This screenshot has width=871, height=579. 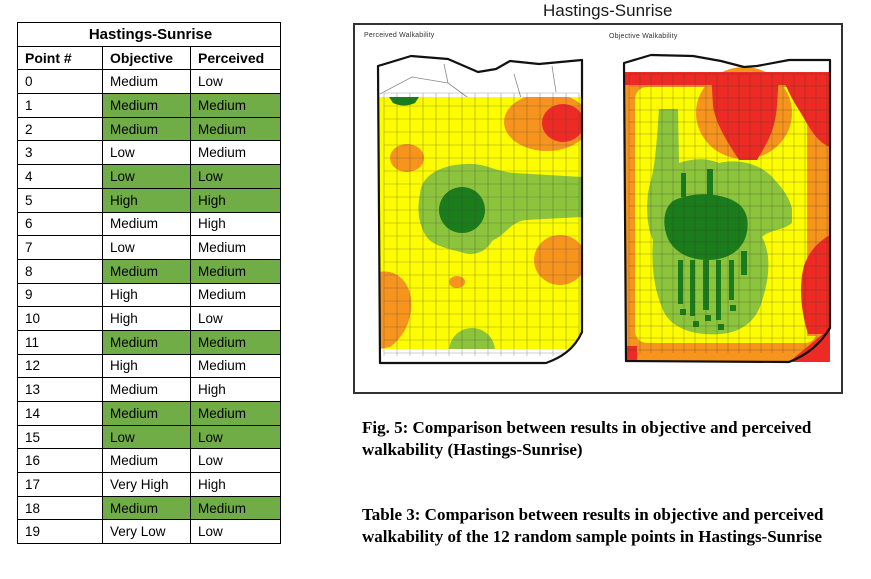 What do you see at coordinates (399, 35) in the screenshot?
I see `perceived-map-label: Perceived Walkability` at bounding box center [399, 35].